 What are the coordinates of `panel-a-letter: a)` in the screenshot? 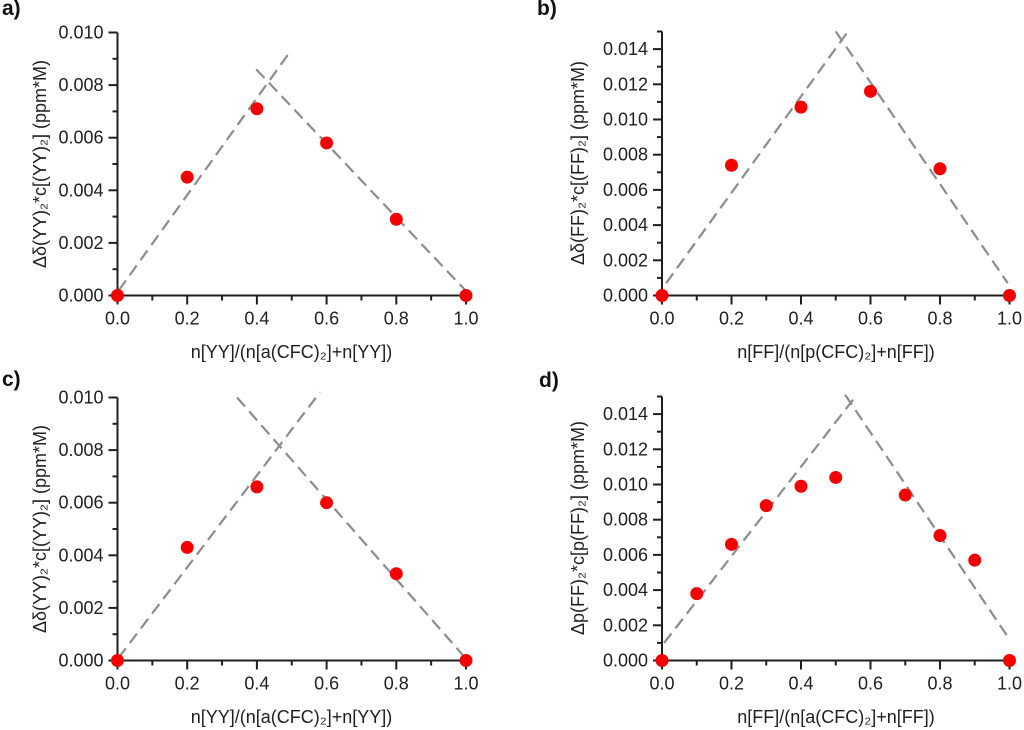 It's located at (11, 10).